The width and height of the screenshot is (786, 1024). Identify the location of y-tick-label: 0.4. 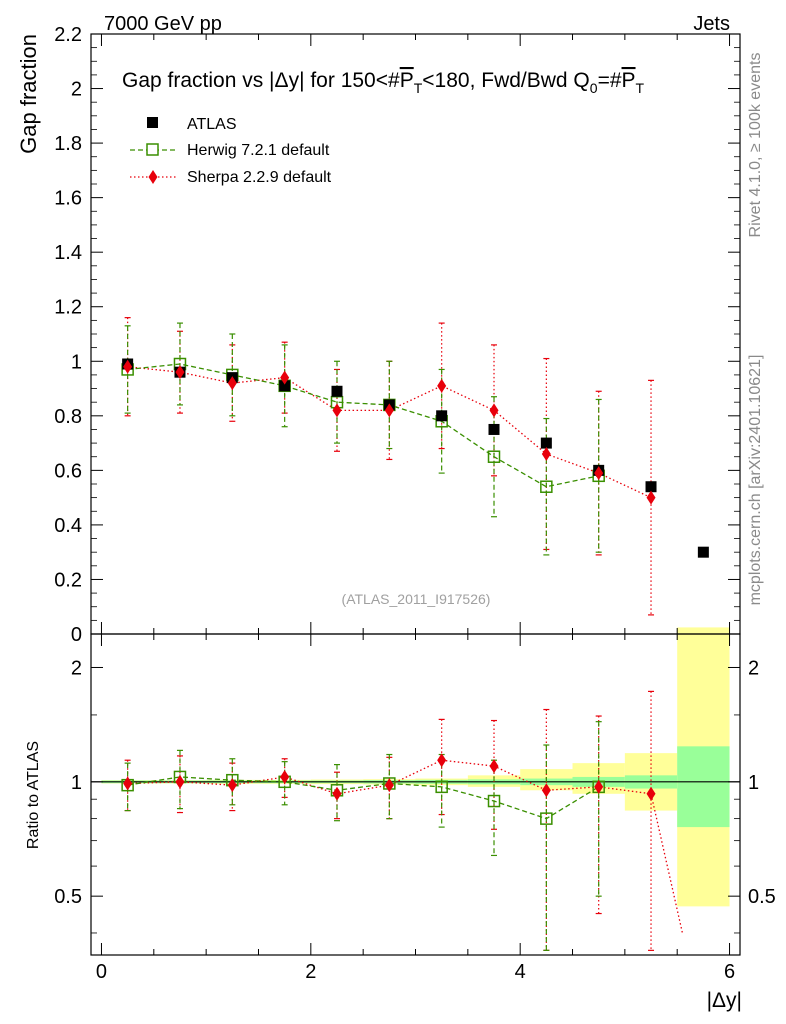
(68, 526).